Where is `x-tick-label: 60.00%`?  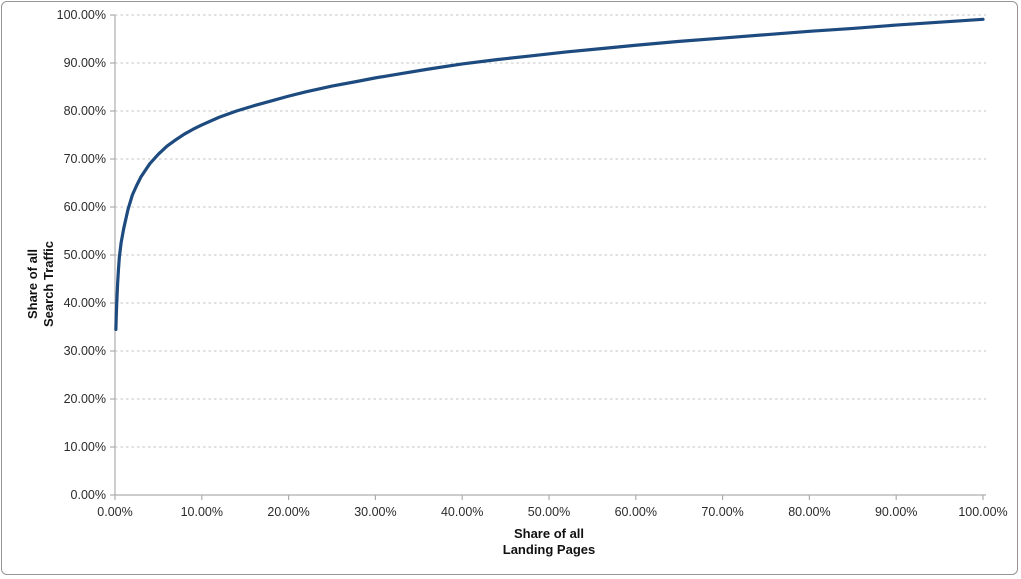 x-tick-label: 60.00% is located at coordinates (635, 512).